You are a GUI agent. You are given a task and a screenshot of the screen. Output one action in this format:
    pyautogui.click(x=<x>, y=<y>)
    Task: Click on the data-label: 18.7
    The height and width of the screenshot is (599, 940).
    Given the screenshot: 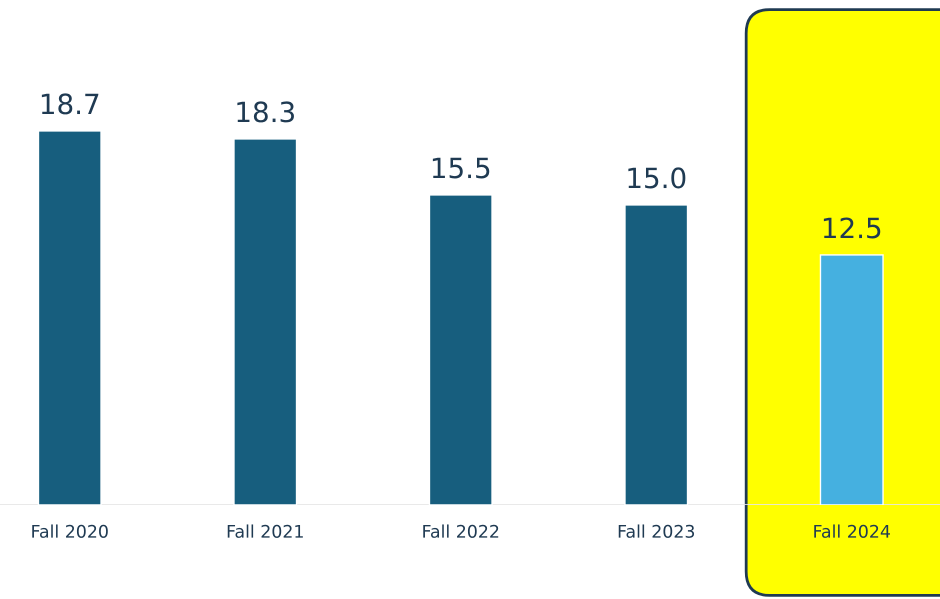 What is the action you would take?
    pyautogui.click(x=70, y=103)
    